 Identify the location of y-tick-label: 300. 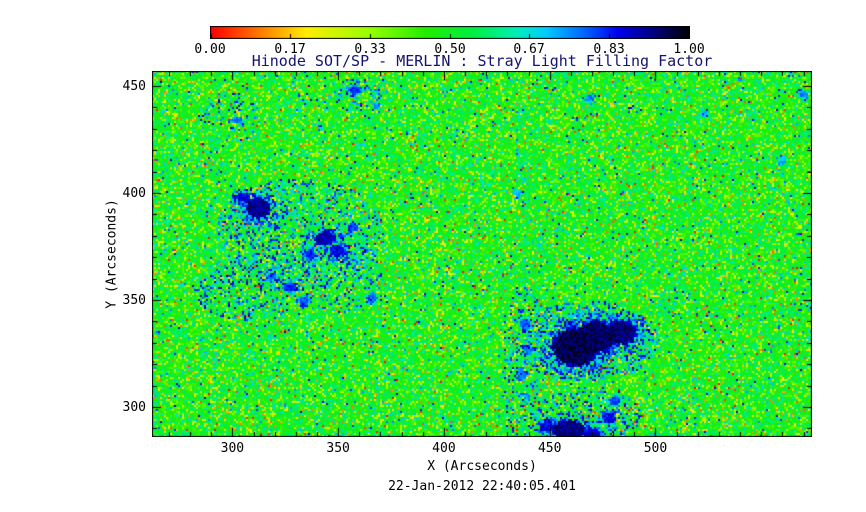
(134, 408).